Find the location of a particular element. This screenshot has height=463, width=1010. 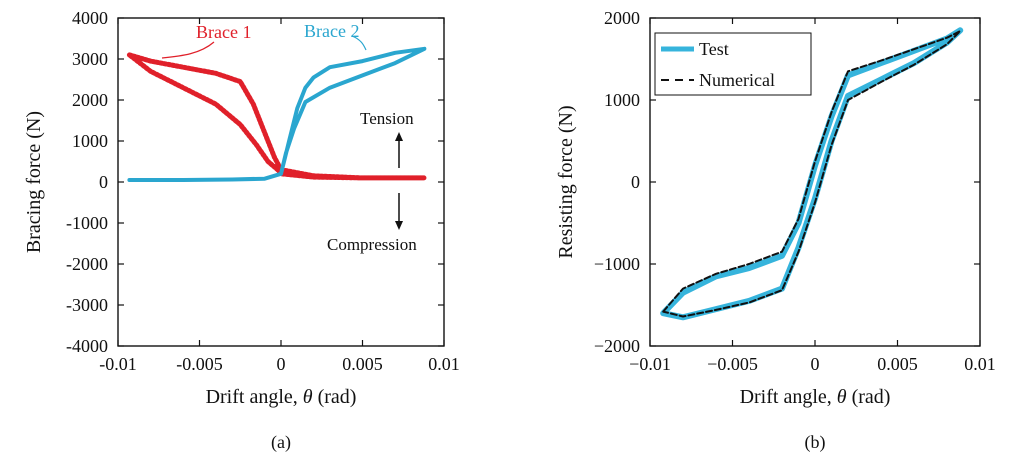

panel-a-label: (a) is located at coordinates (281, 442).